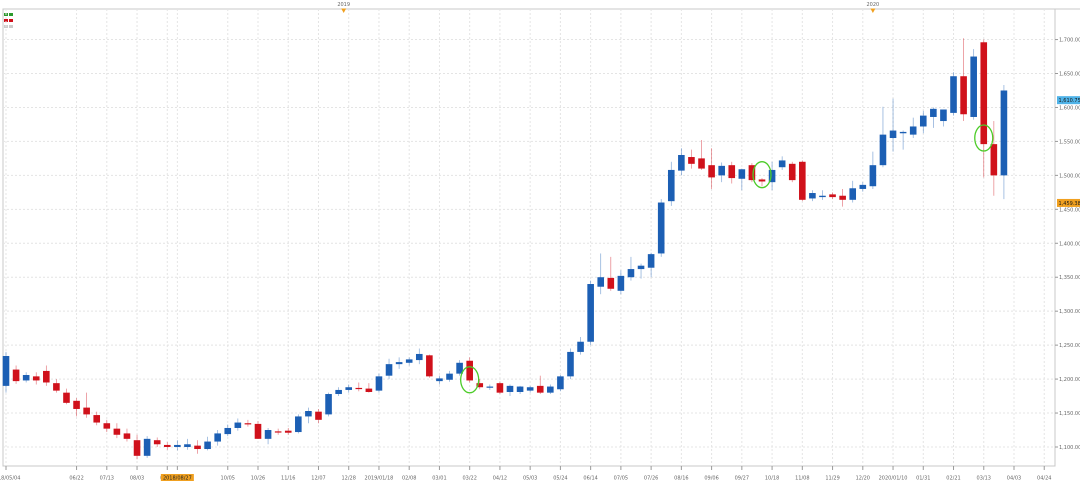 This screenshot has height=487, width=1080. Describe the element at coordinates (984, 479) in the screenshot. I see `x-tick-label: 03/13` at that location.